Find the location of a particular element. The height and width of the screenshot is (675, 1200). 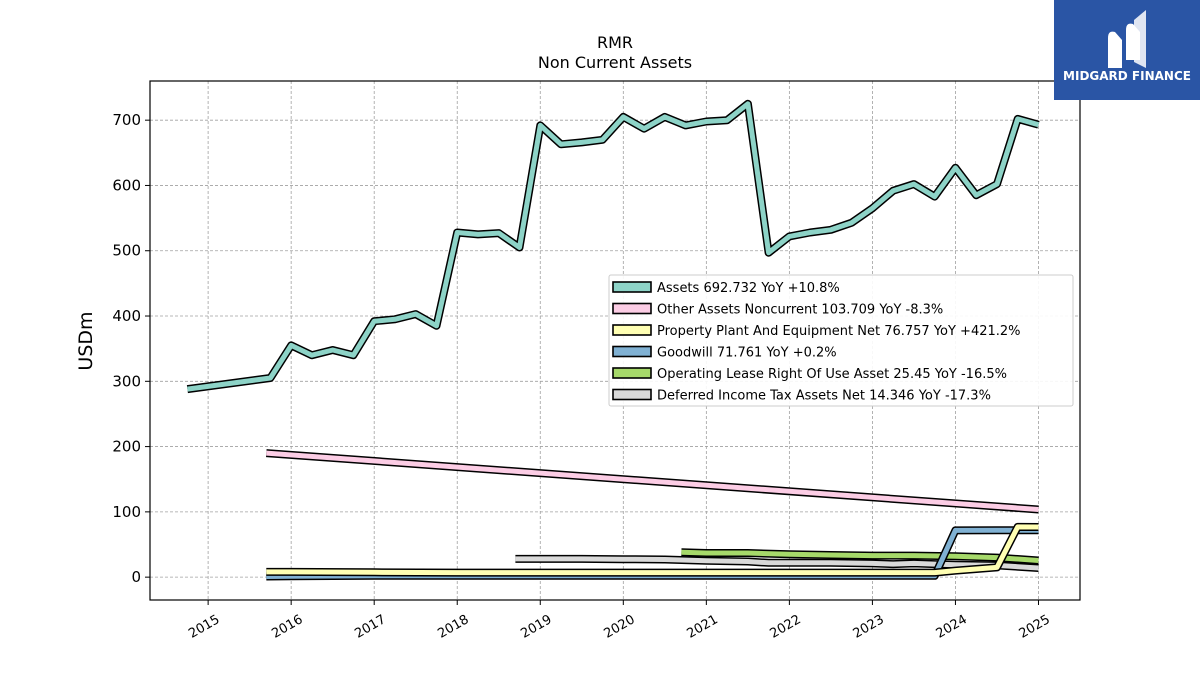

series-operating-lease-right-of-use-asset is located at coordinates (860, 556).